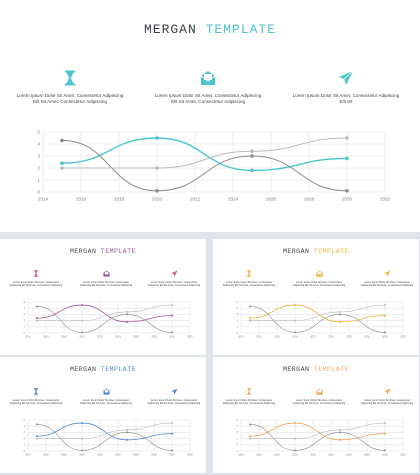  I want to click on y-tick-label: 4, so click(238, 426).